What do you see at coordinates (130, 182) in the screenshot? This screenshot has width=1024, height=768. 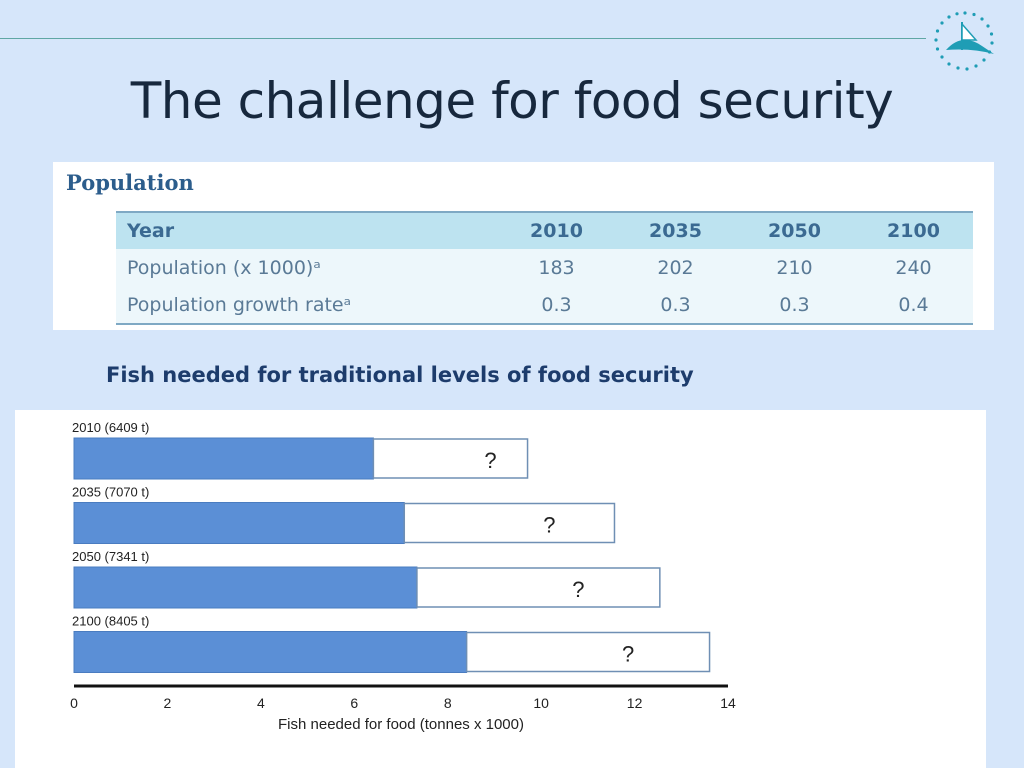 I see `population-heading: Population` at bounding box center [130, 182].